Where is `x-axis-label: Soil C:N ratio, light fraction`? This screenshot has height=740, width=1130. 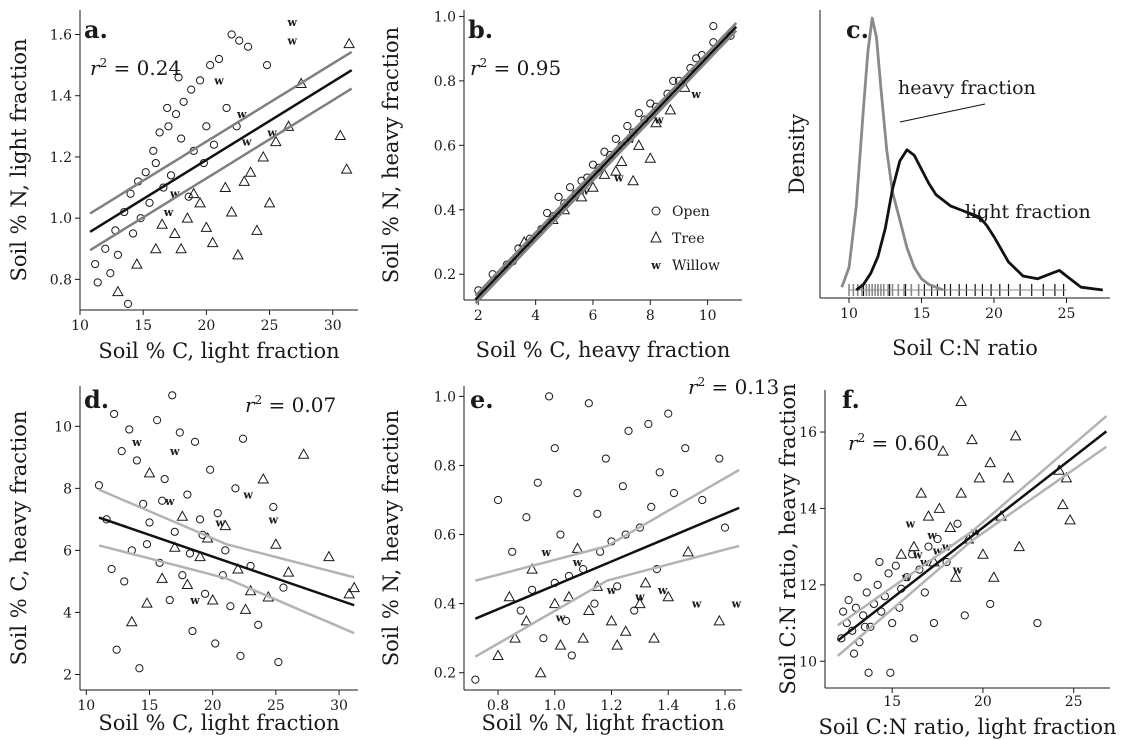 x-axis-label: Soil C:N ratio, light fraction is located at coordinates (968, 727).